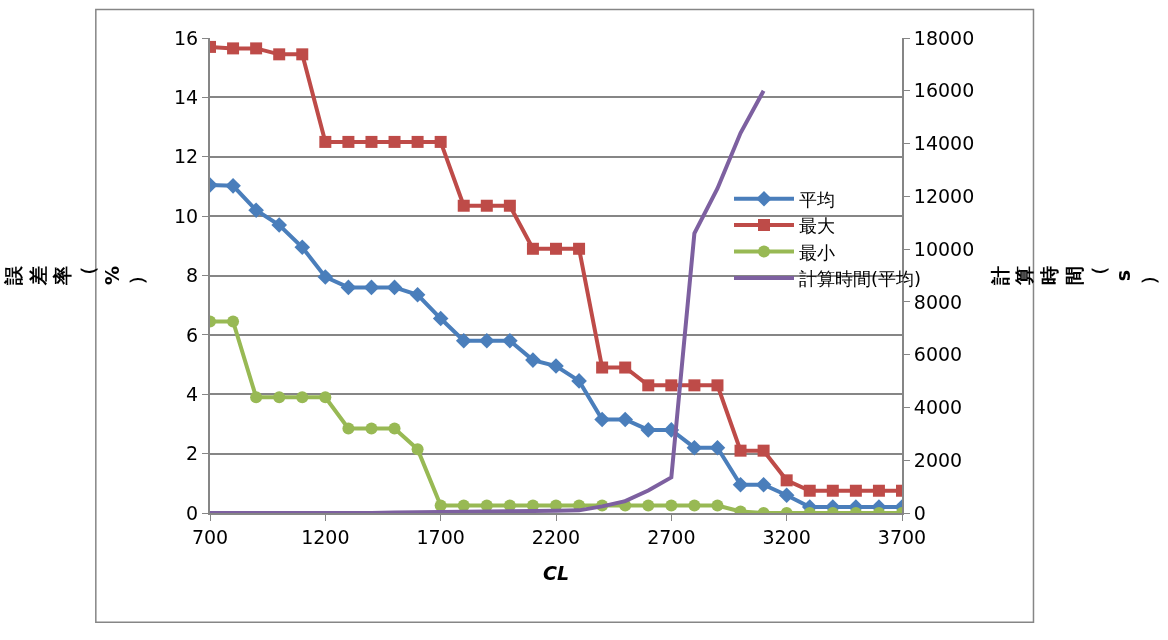 This screenshot has width=1168, height=640. What do you see at coordinates (944, 143) in the screenshot?
I see `y2-tick-label: 14000` at bounding box center [944, 143].